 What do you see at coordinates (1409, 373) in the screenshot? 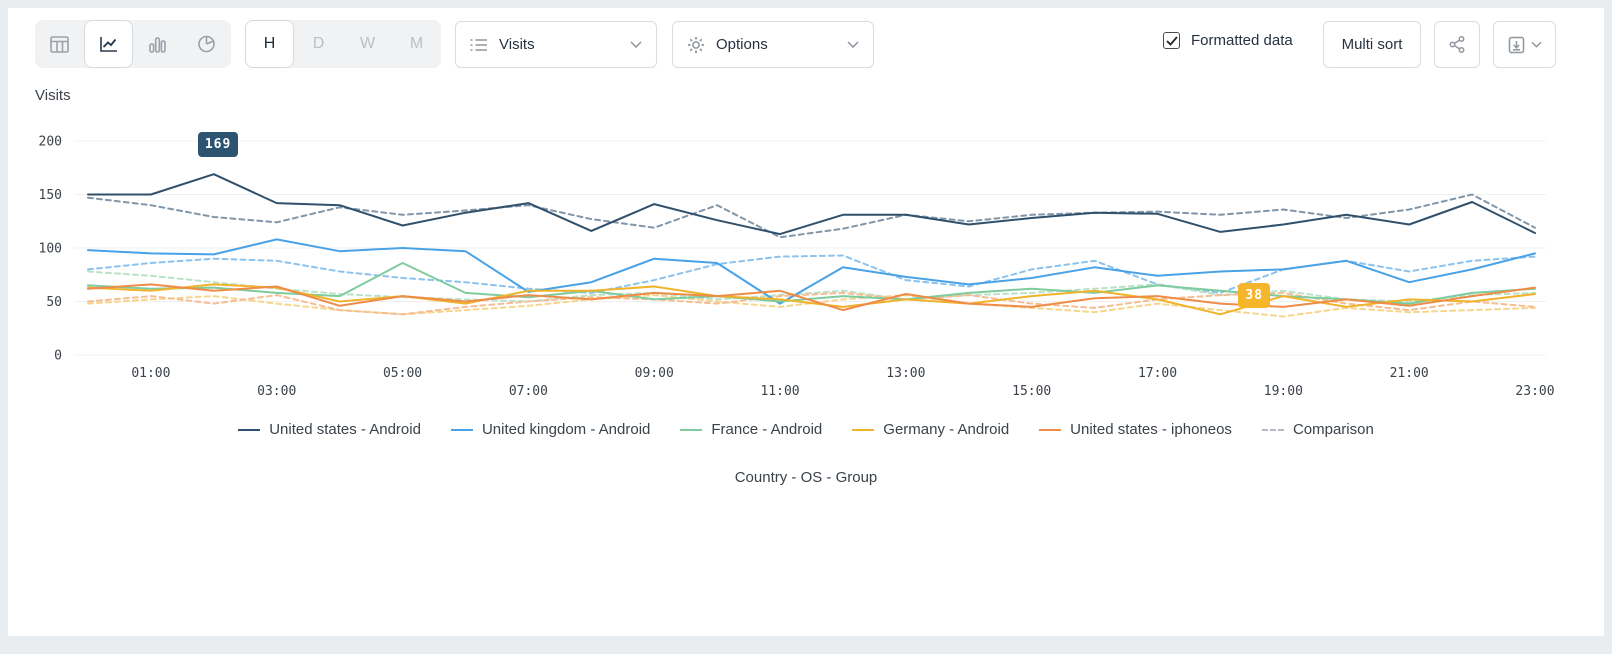
I see `x-tick-label: 21:00` at bounding box center [1409, 373].